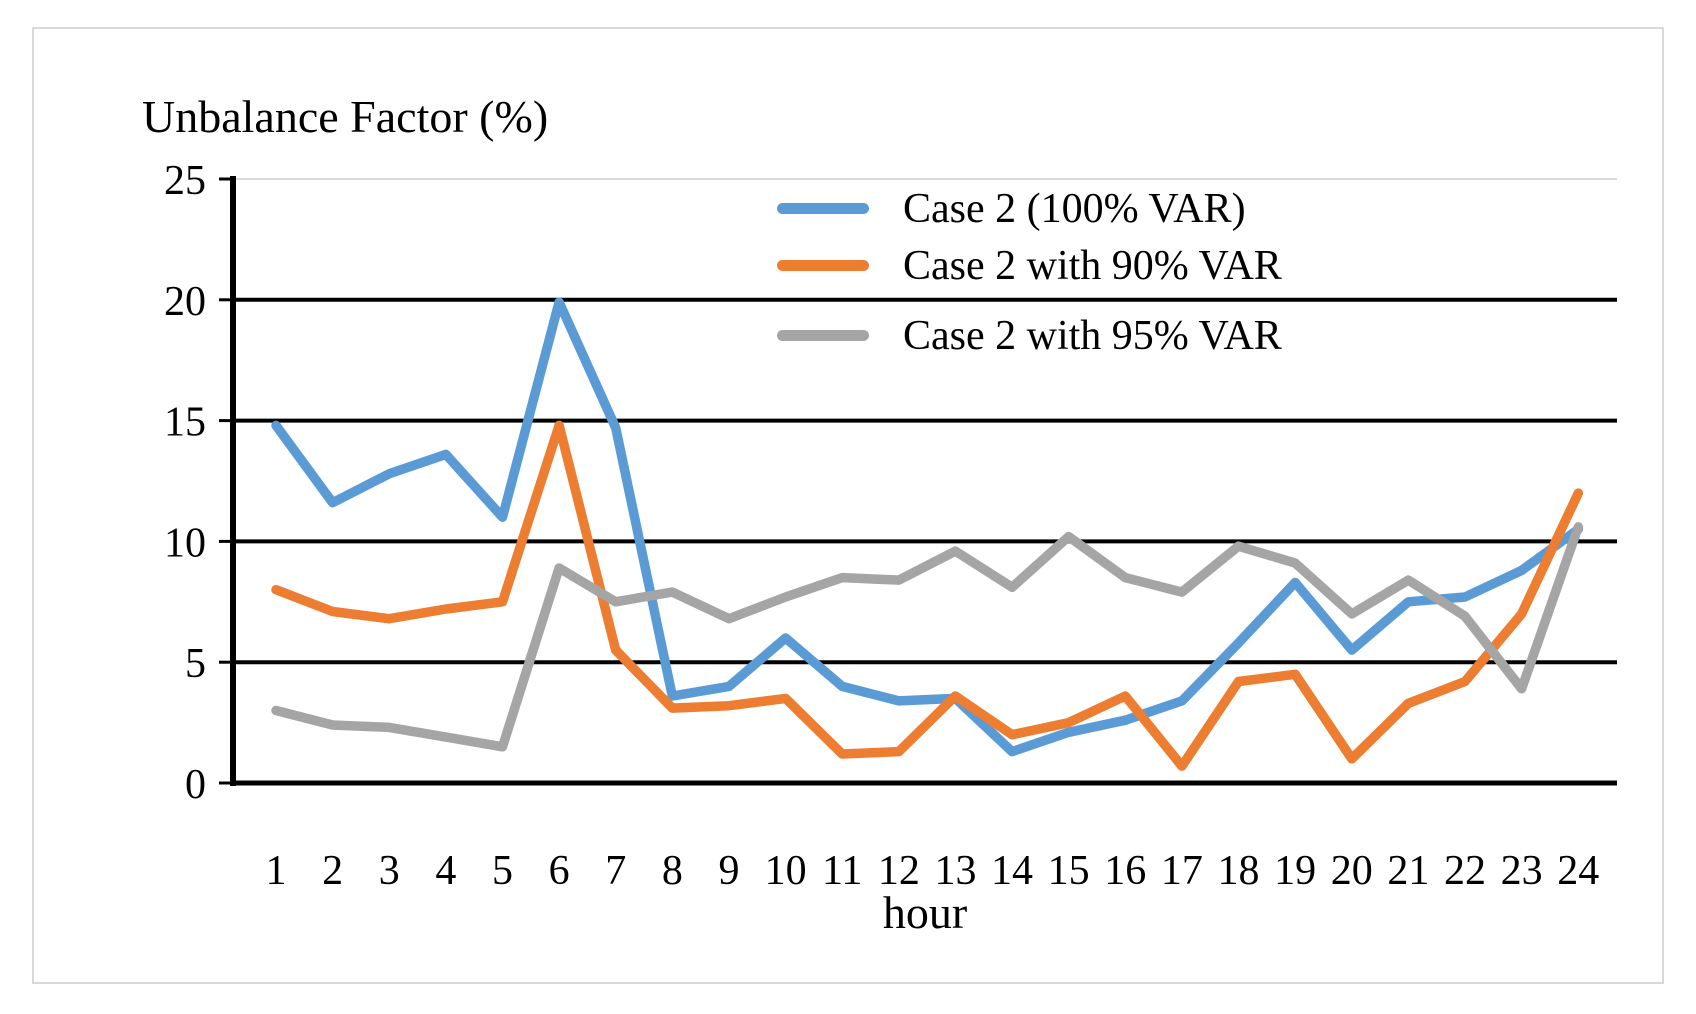 The height and width of the screenshot is (1014, 1696). What do you see at coordinates (1012, 871) in the screenshot?
I see `x-tick-label: 14` at bounding box center [1012, 871].